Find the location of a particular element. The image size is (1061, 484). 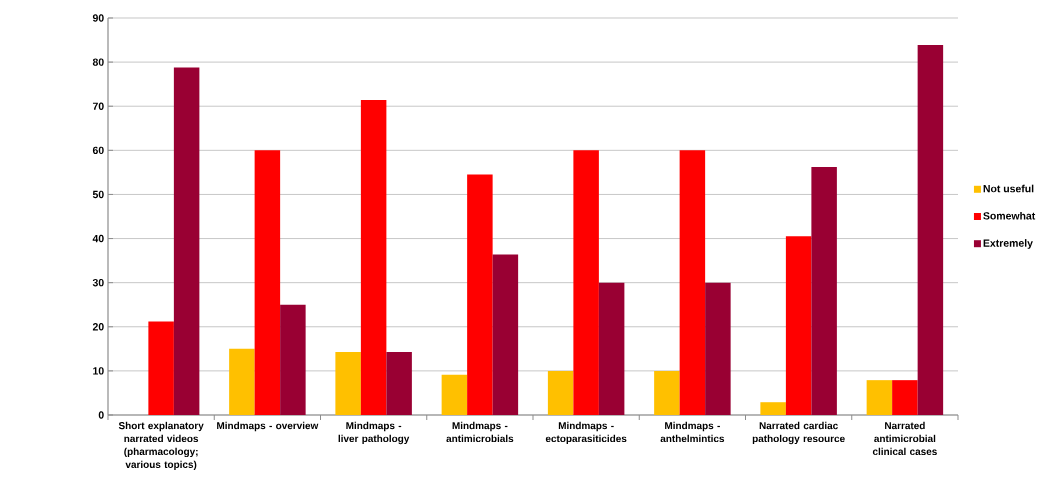

x-tick-label: Short explanatory narrated videos (pharmacology; various topics) is located at coordinates (161, 445).